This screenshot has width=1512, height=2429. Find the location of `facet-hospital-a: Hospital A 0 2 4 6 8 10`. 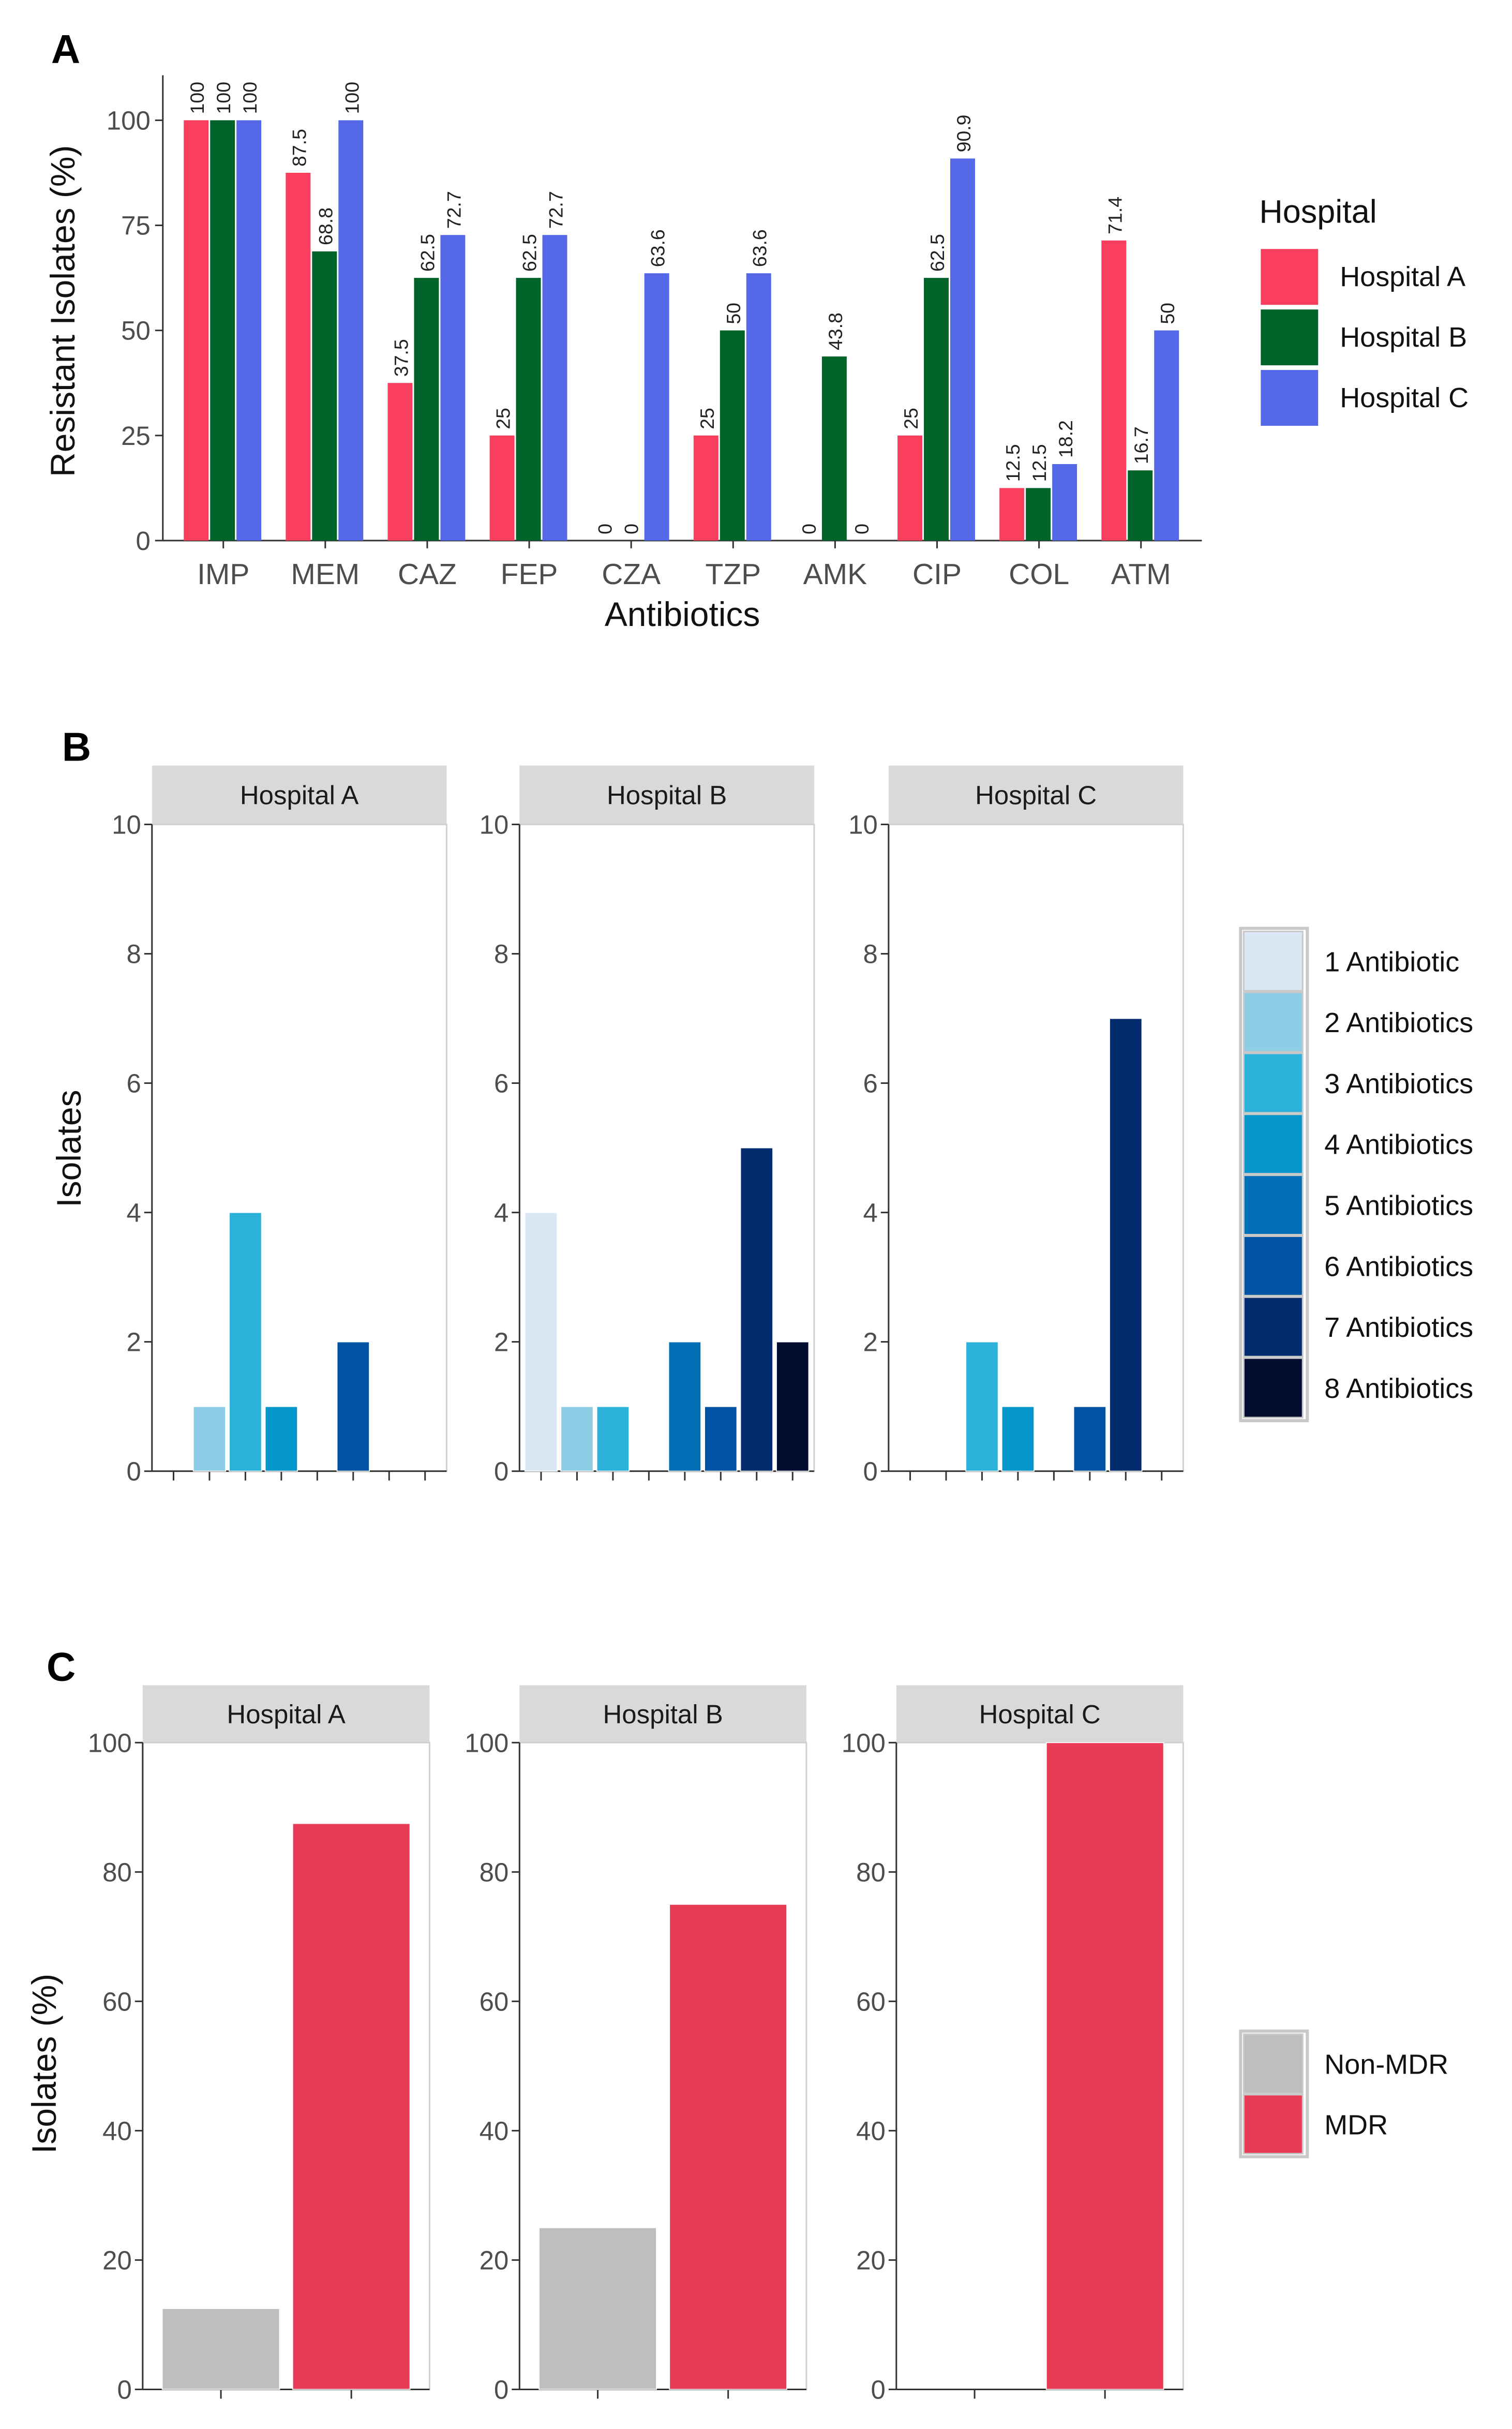

facet-hospital-a: Hospital A 0 2 4 6 8 10 is located at coordinates (279, 1125).